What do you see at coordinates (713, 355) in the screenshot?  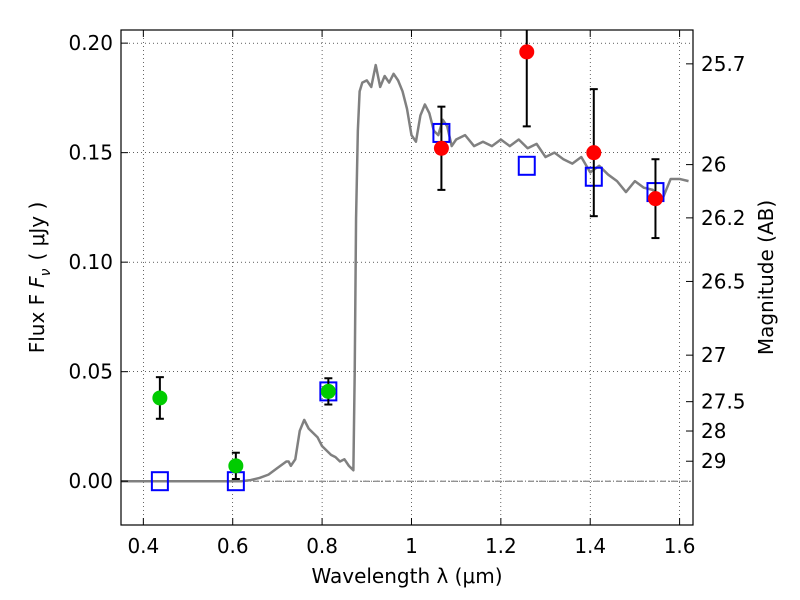 I see `mag-tick-label: 27` at bounding box center [713, 355].